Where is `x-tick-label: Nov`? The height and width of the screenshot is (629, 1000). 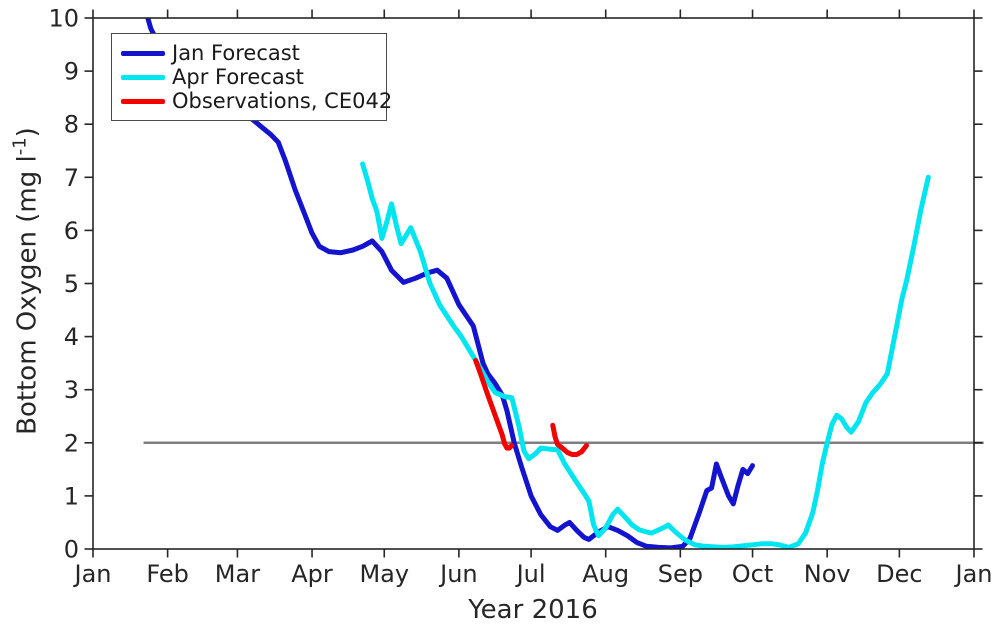 x-tick-label: Nov is located at coordinates (827, 574).